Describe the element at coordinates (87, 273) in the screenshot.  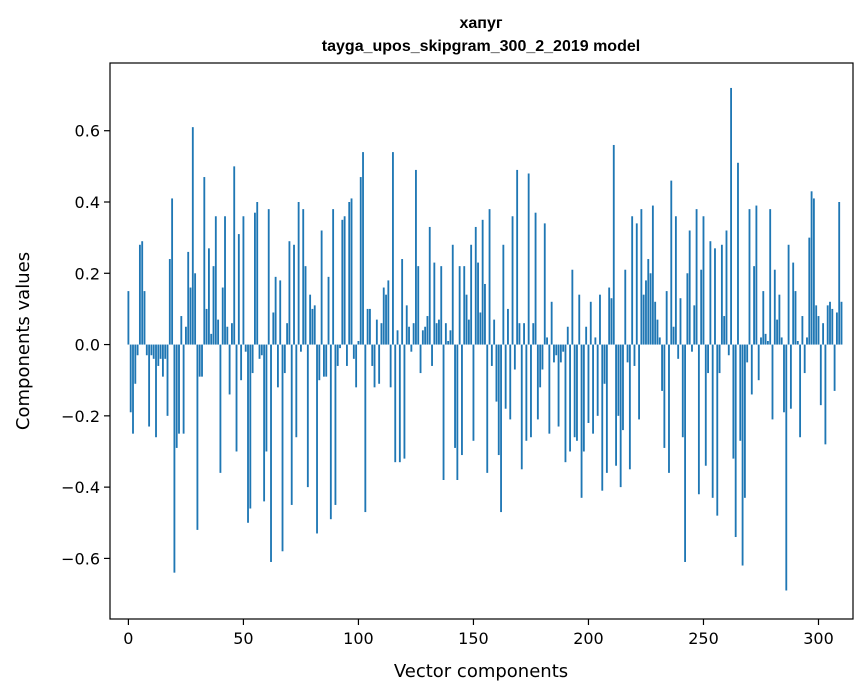
I see `y-tick-label: 0.2` at that location.